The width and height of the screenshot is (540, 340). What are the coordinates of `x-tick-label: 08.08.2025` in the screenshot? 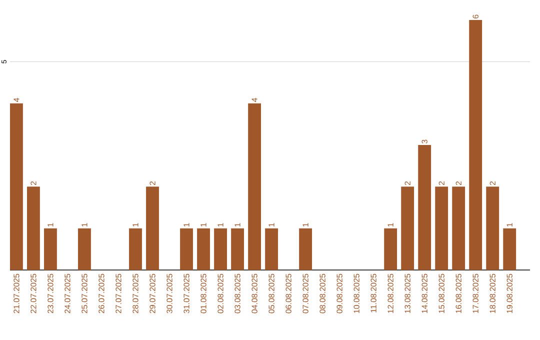 It's located at (323, 294).